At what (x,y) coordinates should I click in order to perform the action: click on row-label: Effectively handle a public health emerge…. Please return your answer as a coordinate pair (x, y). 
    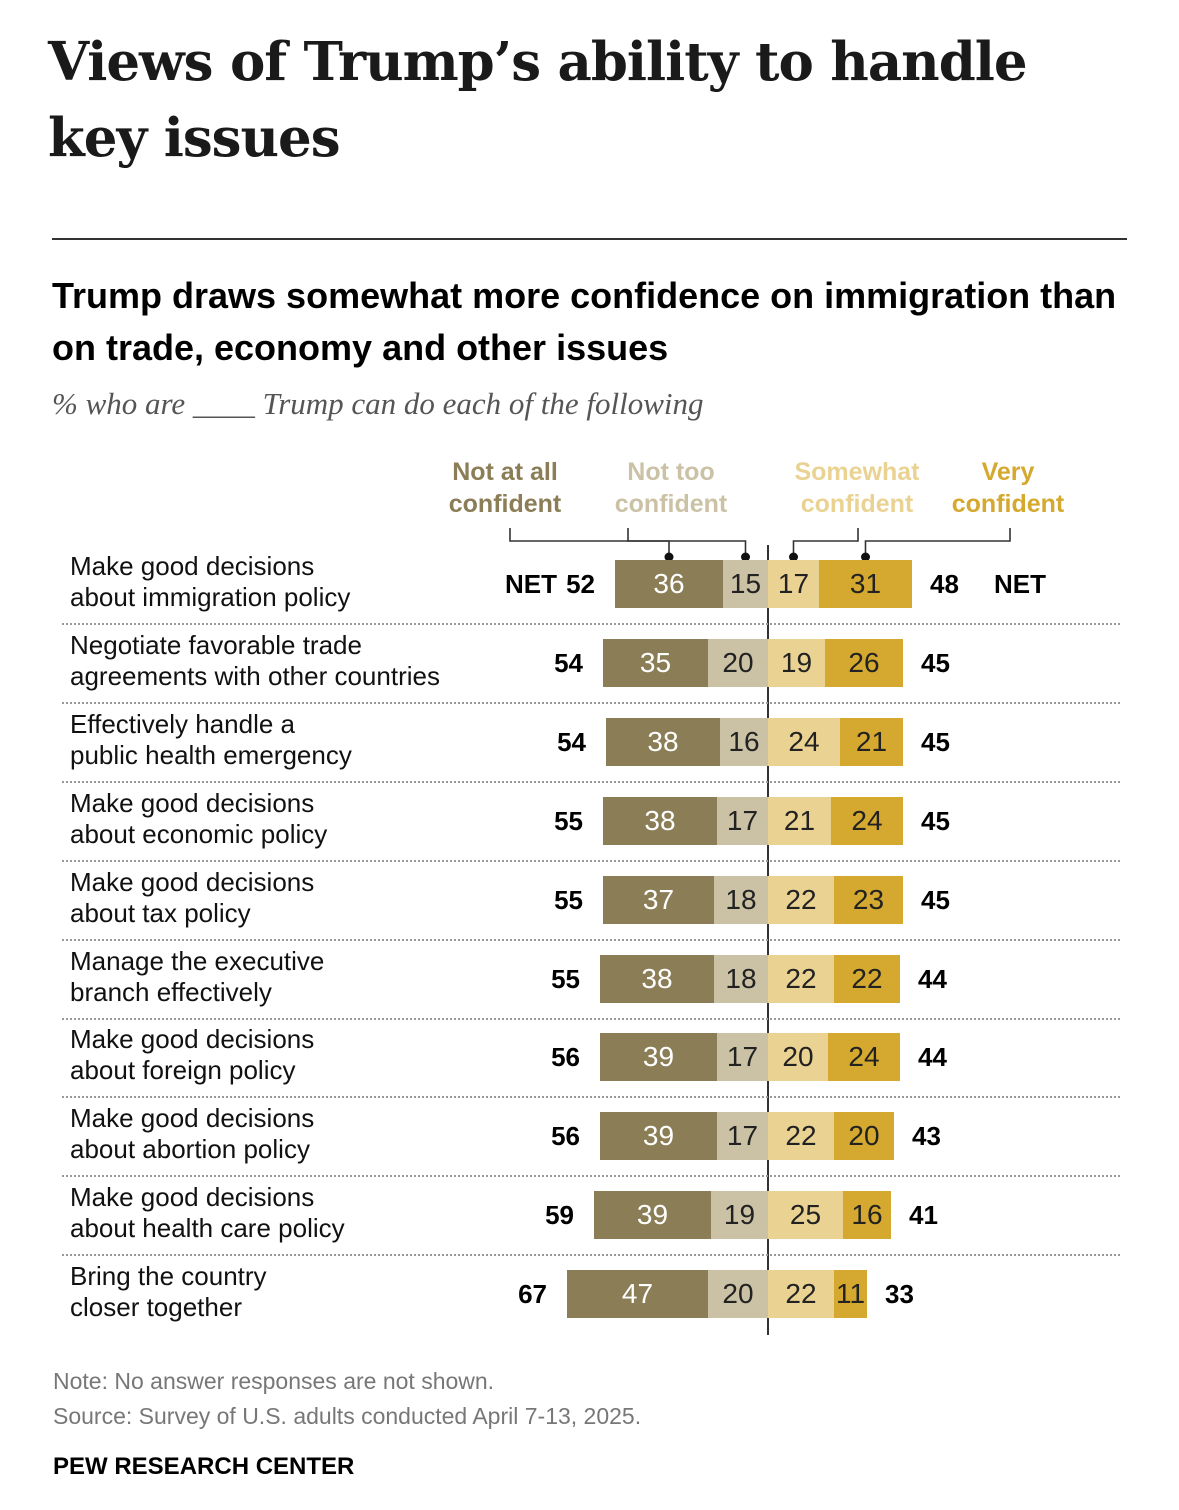
    Looking at the image, I should click on (211, 739).